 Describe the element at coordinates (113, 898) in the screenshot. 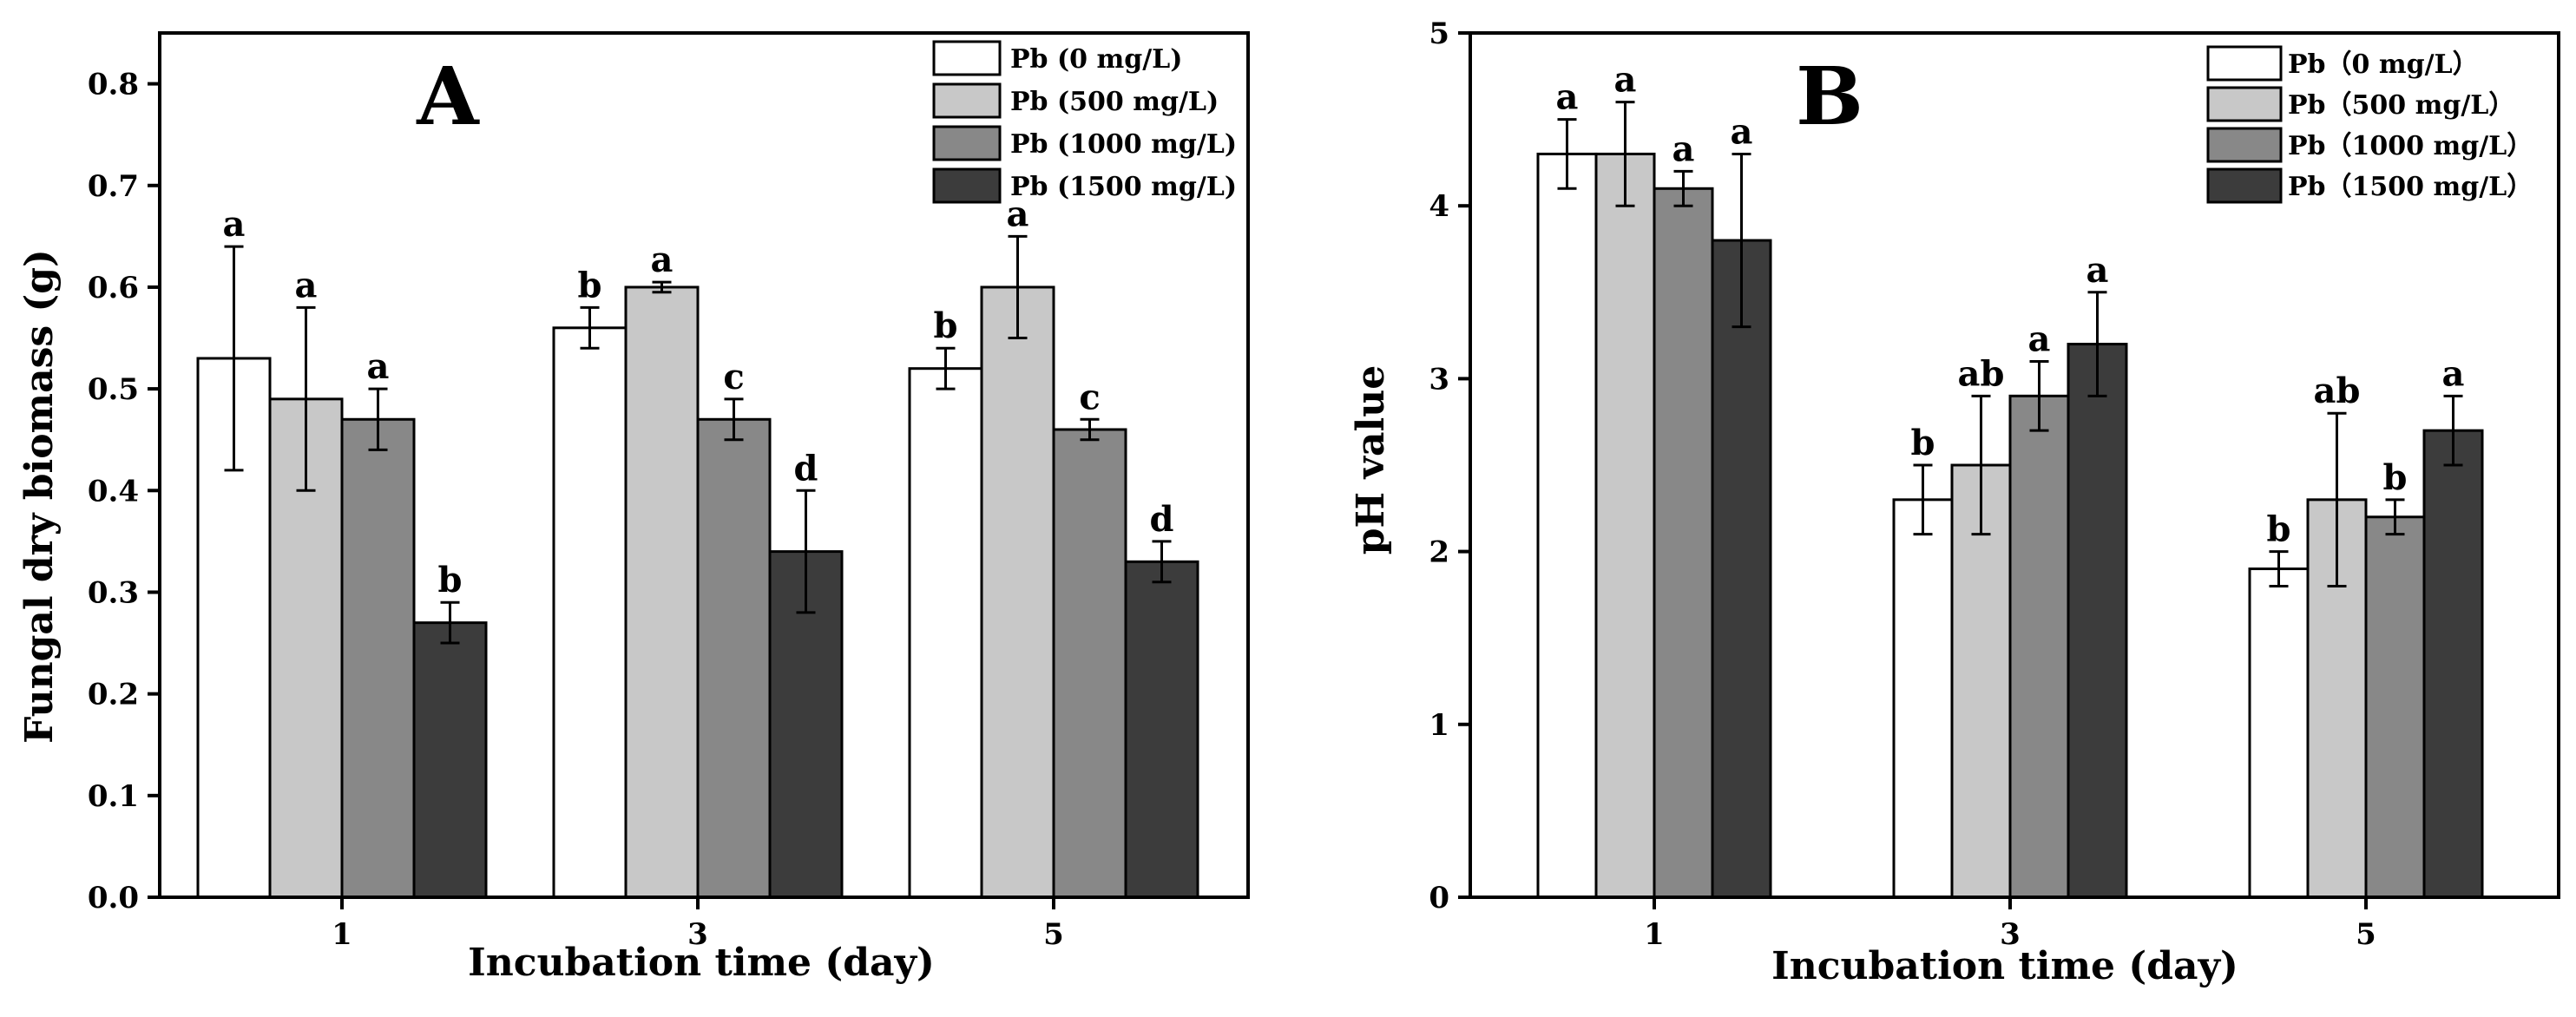

I see `panel-a-y-tick-label: 0.0` at that location.